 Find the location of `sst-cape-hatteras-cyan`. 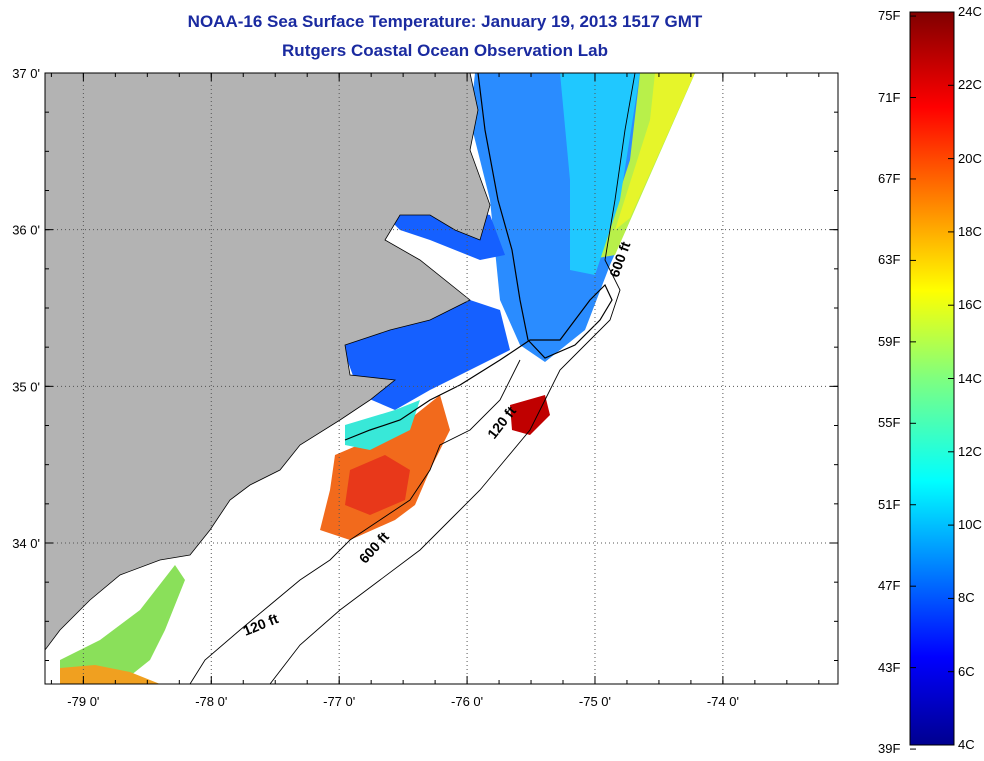

sst-cape-hatteras-cyan is located at coordinates (382, 425).